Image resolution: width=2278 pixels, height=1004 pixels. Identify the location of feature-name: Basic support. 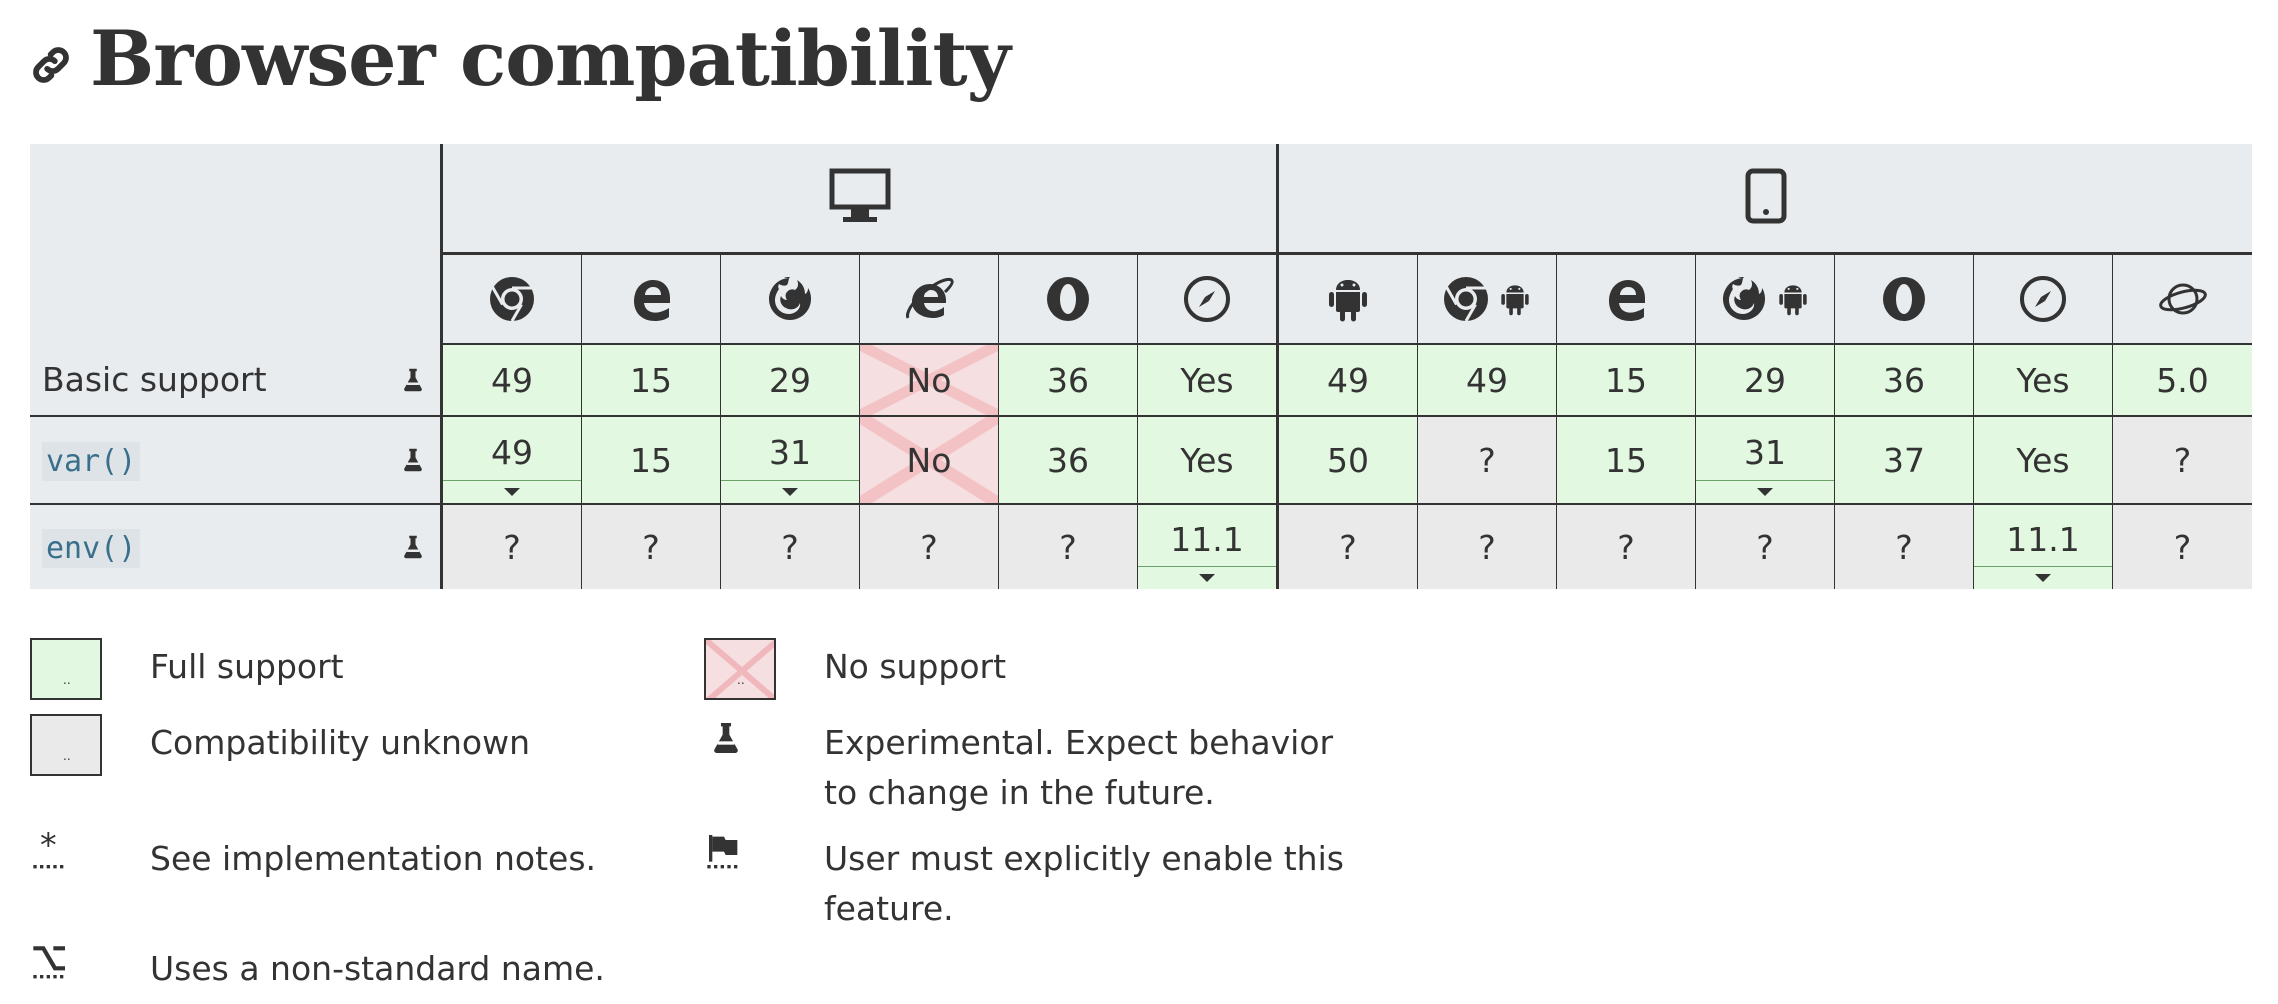
(154, 379).